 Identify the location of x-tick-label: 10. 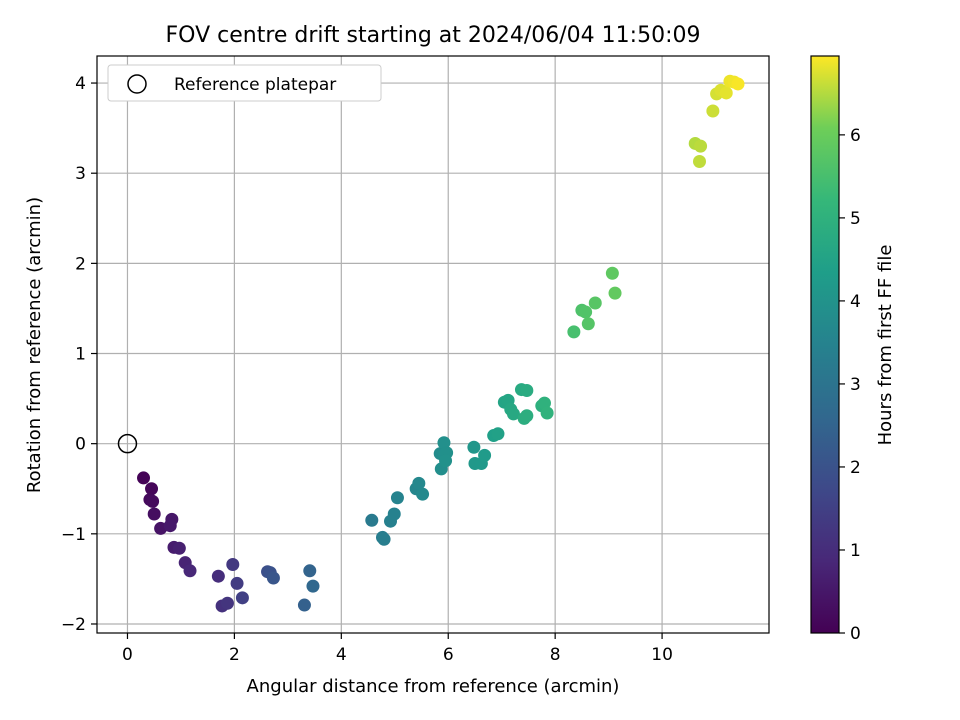
(662, 655).